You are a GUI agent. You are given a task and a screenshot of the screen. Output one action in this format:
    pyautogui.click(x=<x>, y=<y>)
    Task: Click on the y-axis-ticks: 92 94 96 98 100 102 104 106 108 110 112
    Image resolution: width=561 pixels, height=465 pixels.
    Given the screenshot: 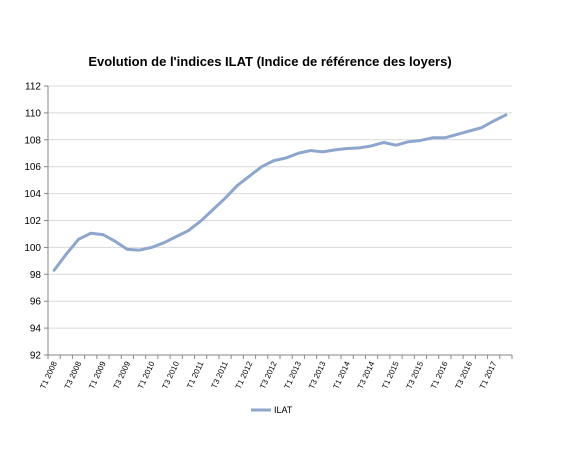 What is the action you would take?
    pyautogui.click(x=32, y=222)
    